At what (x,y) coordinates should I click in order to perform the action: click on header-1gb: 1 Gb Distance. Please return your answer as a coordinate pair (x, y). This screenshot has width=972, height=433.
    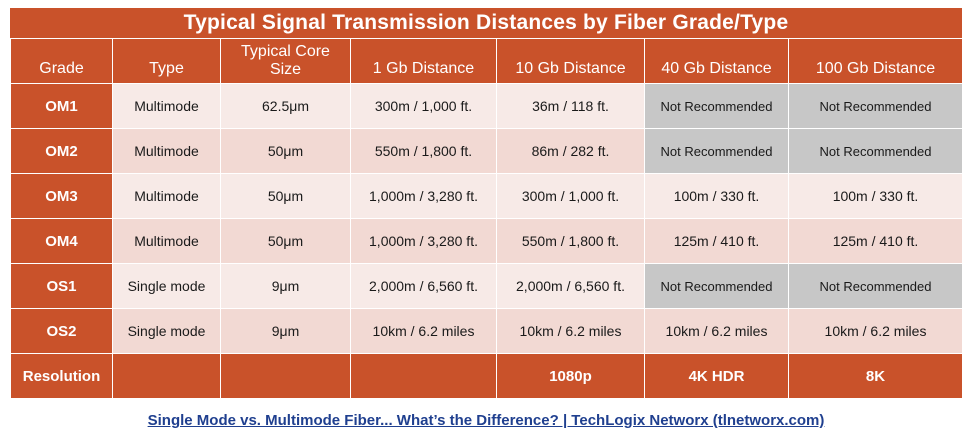
    Looking at the image, I should click on (423, 61).